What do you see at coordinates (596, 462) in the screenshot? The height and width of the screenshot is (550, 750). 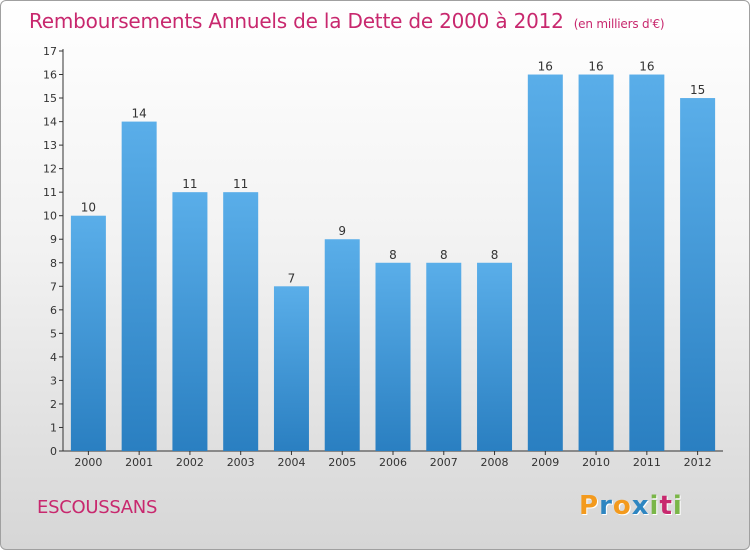 I see `x-tick-label-2010: 2010` at bounding box center [596, 462].